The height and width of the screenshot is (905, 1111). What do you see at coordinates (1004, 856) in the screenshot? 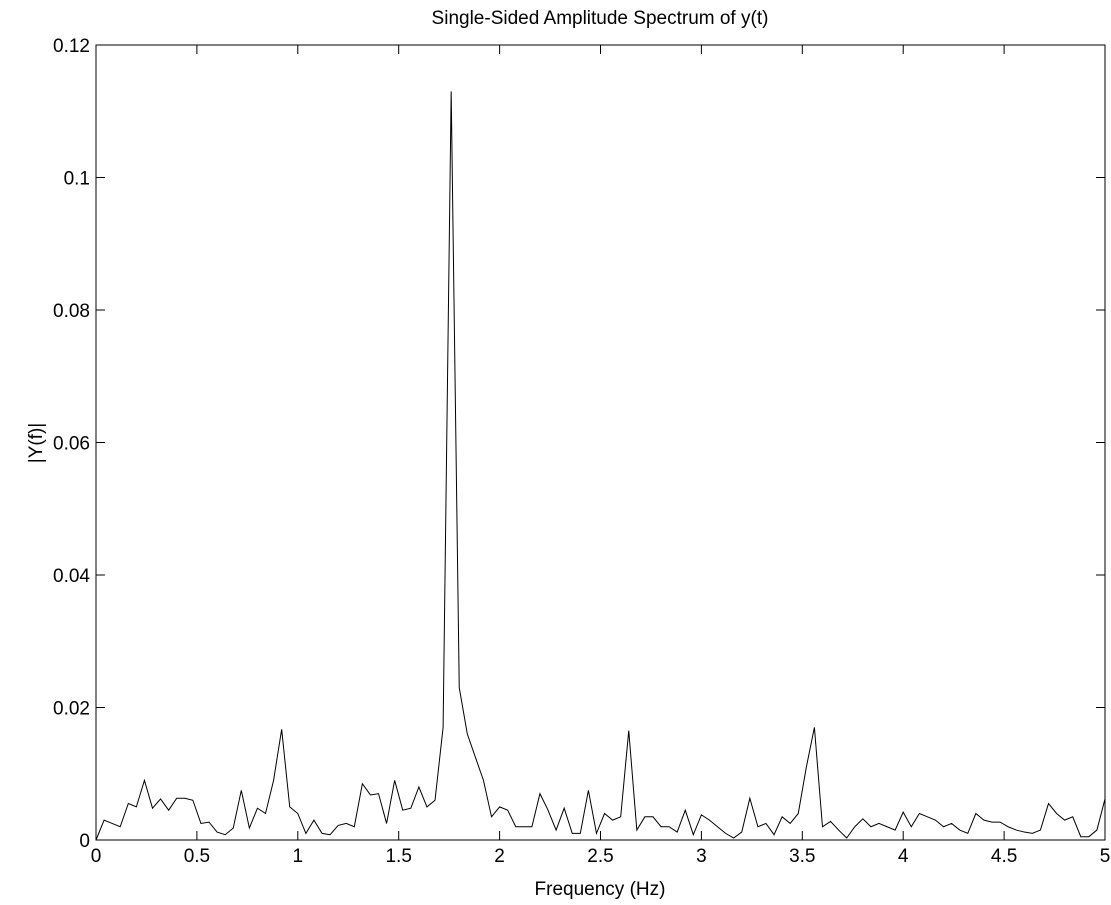
I see `x-tick-label: 4.5` at bounding box center [1004, 856].